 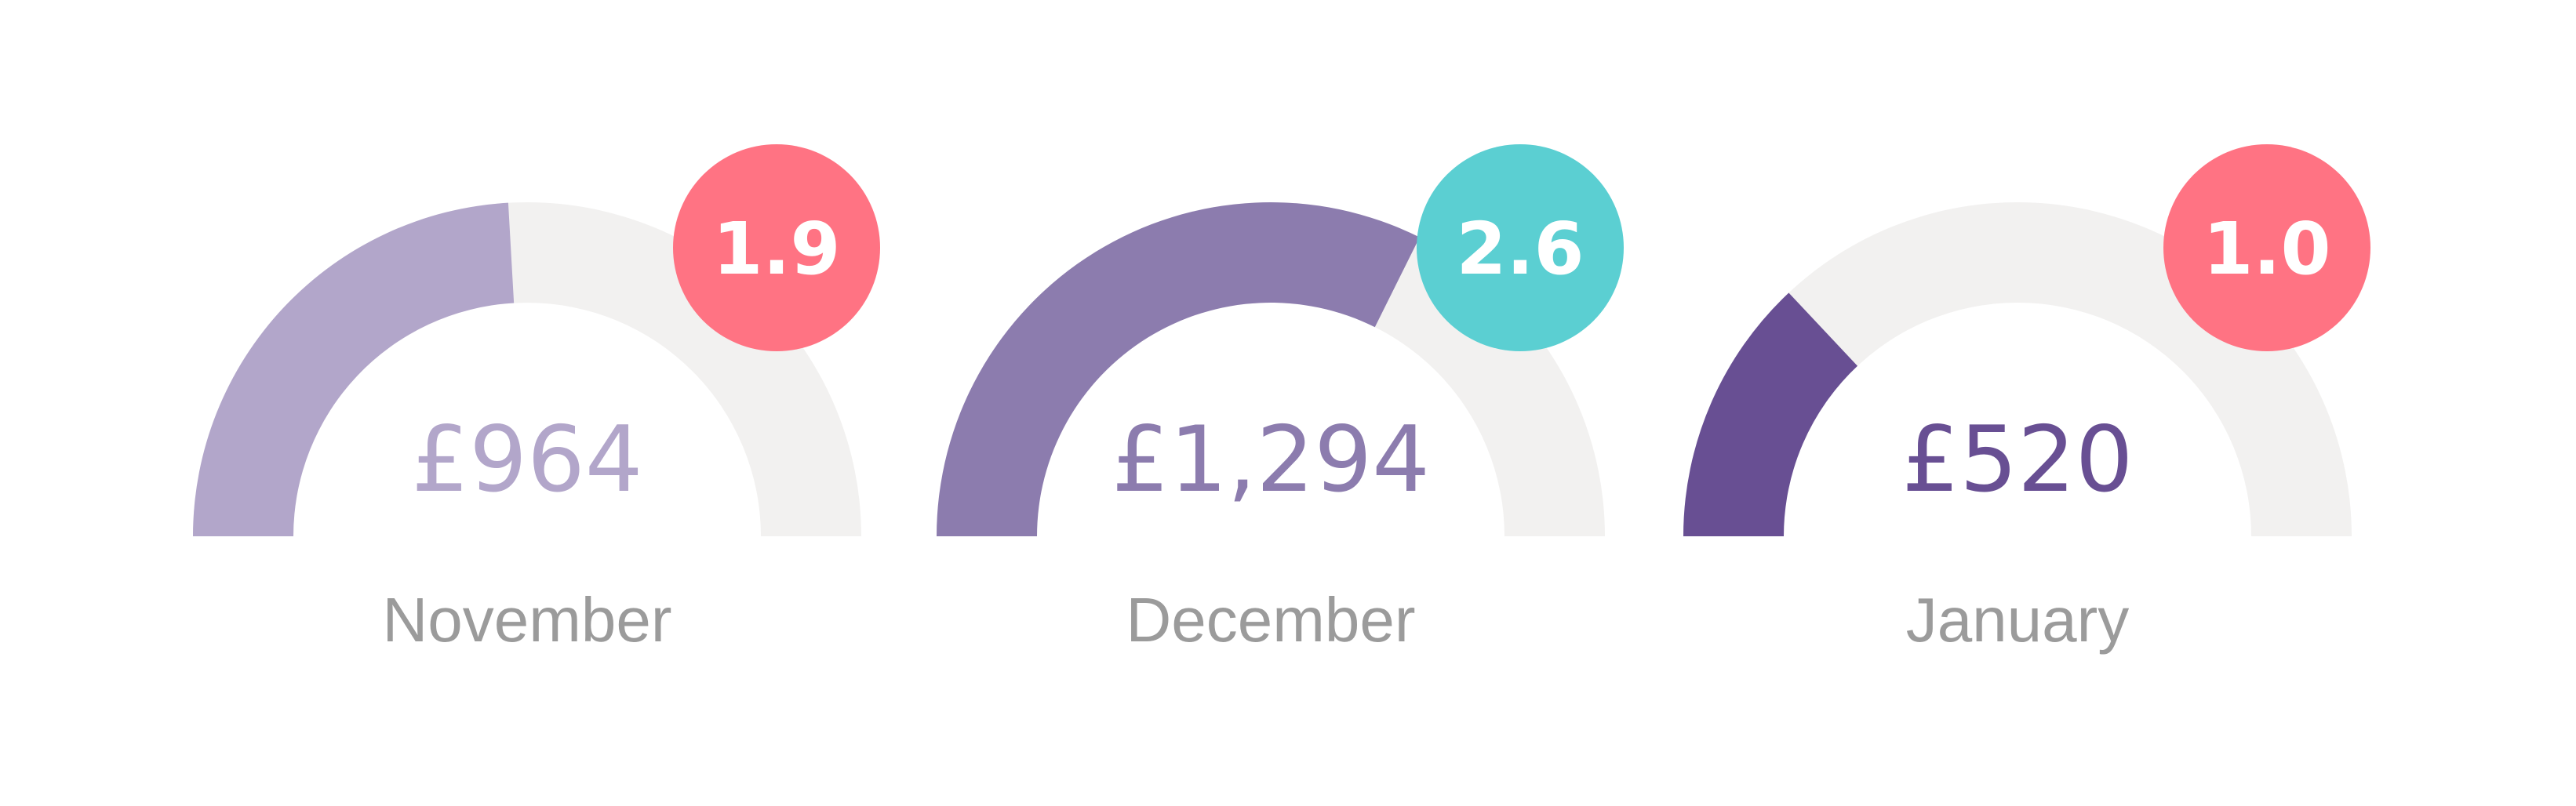 I want to click on gauge-month-label: January, so click(x=2018, y=620).